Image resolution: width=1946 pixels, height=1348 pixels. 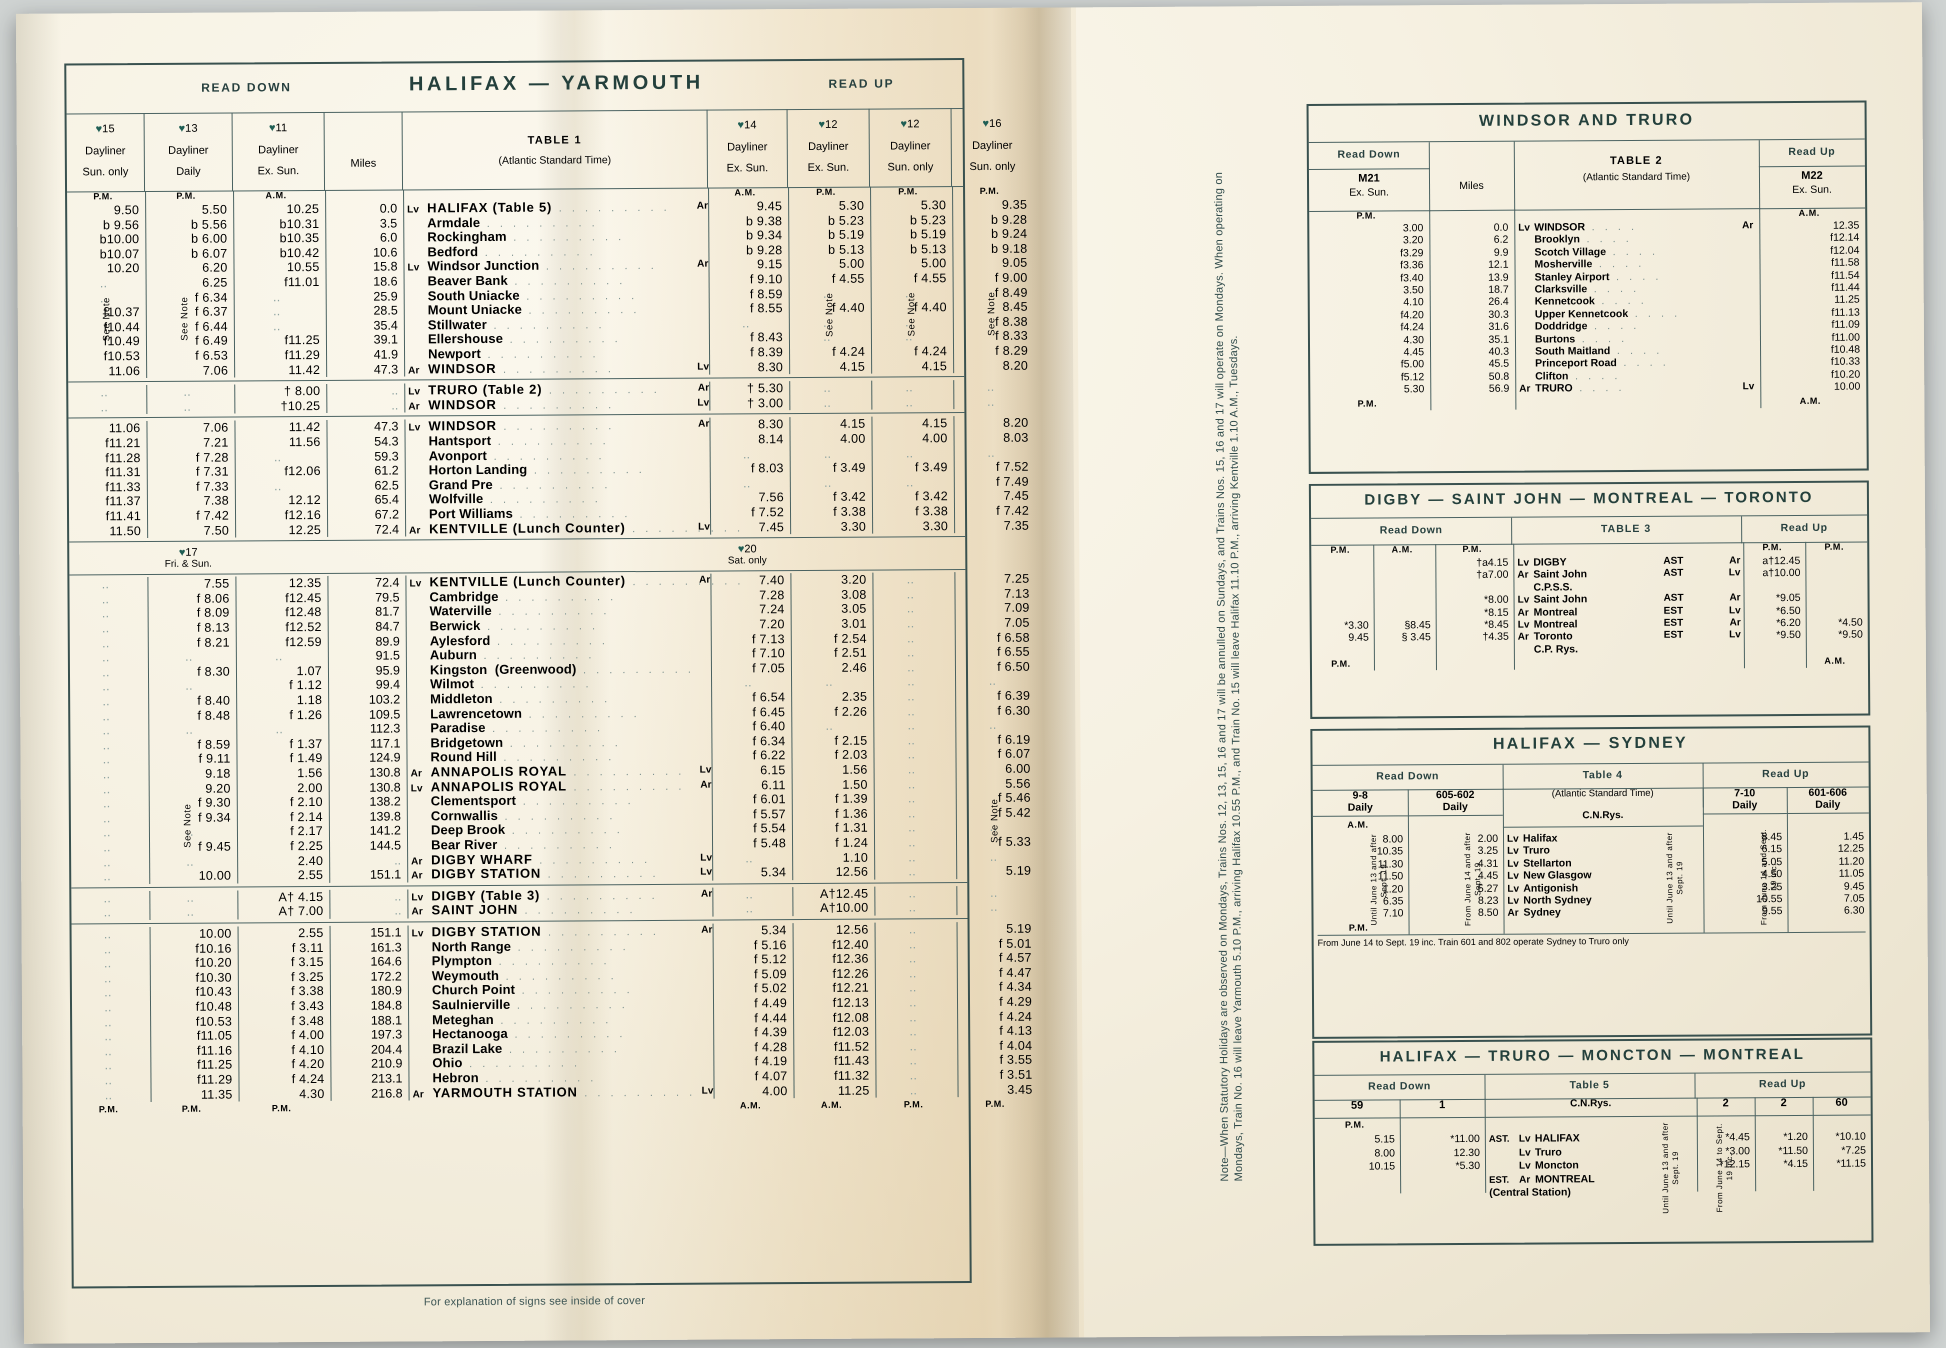 I want to click on train-number-16: 16, so click(x=995, y=123).